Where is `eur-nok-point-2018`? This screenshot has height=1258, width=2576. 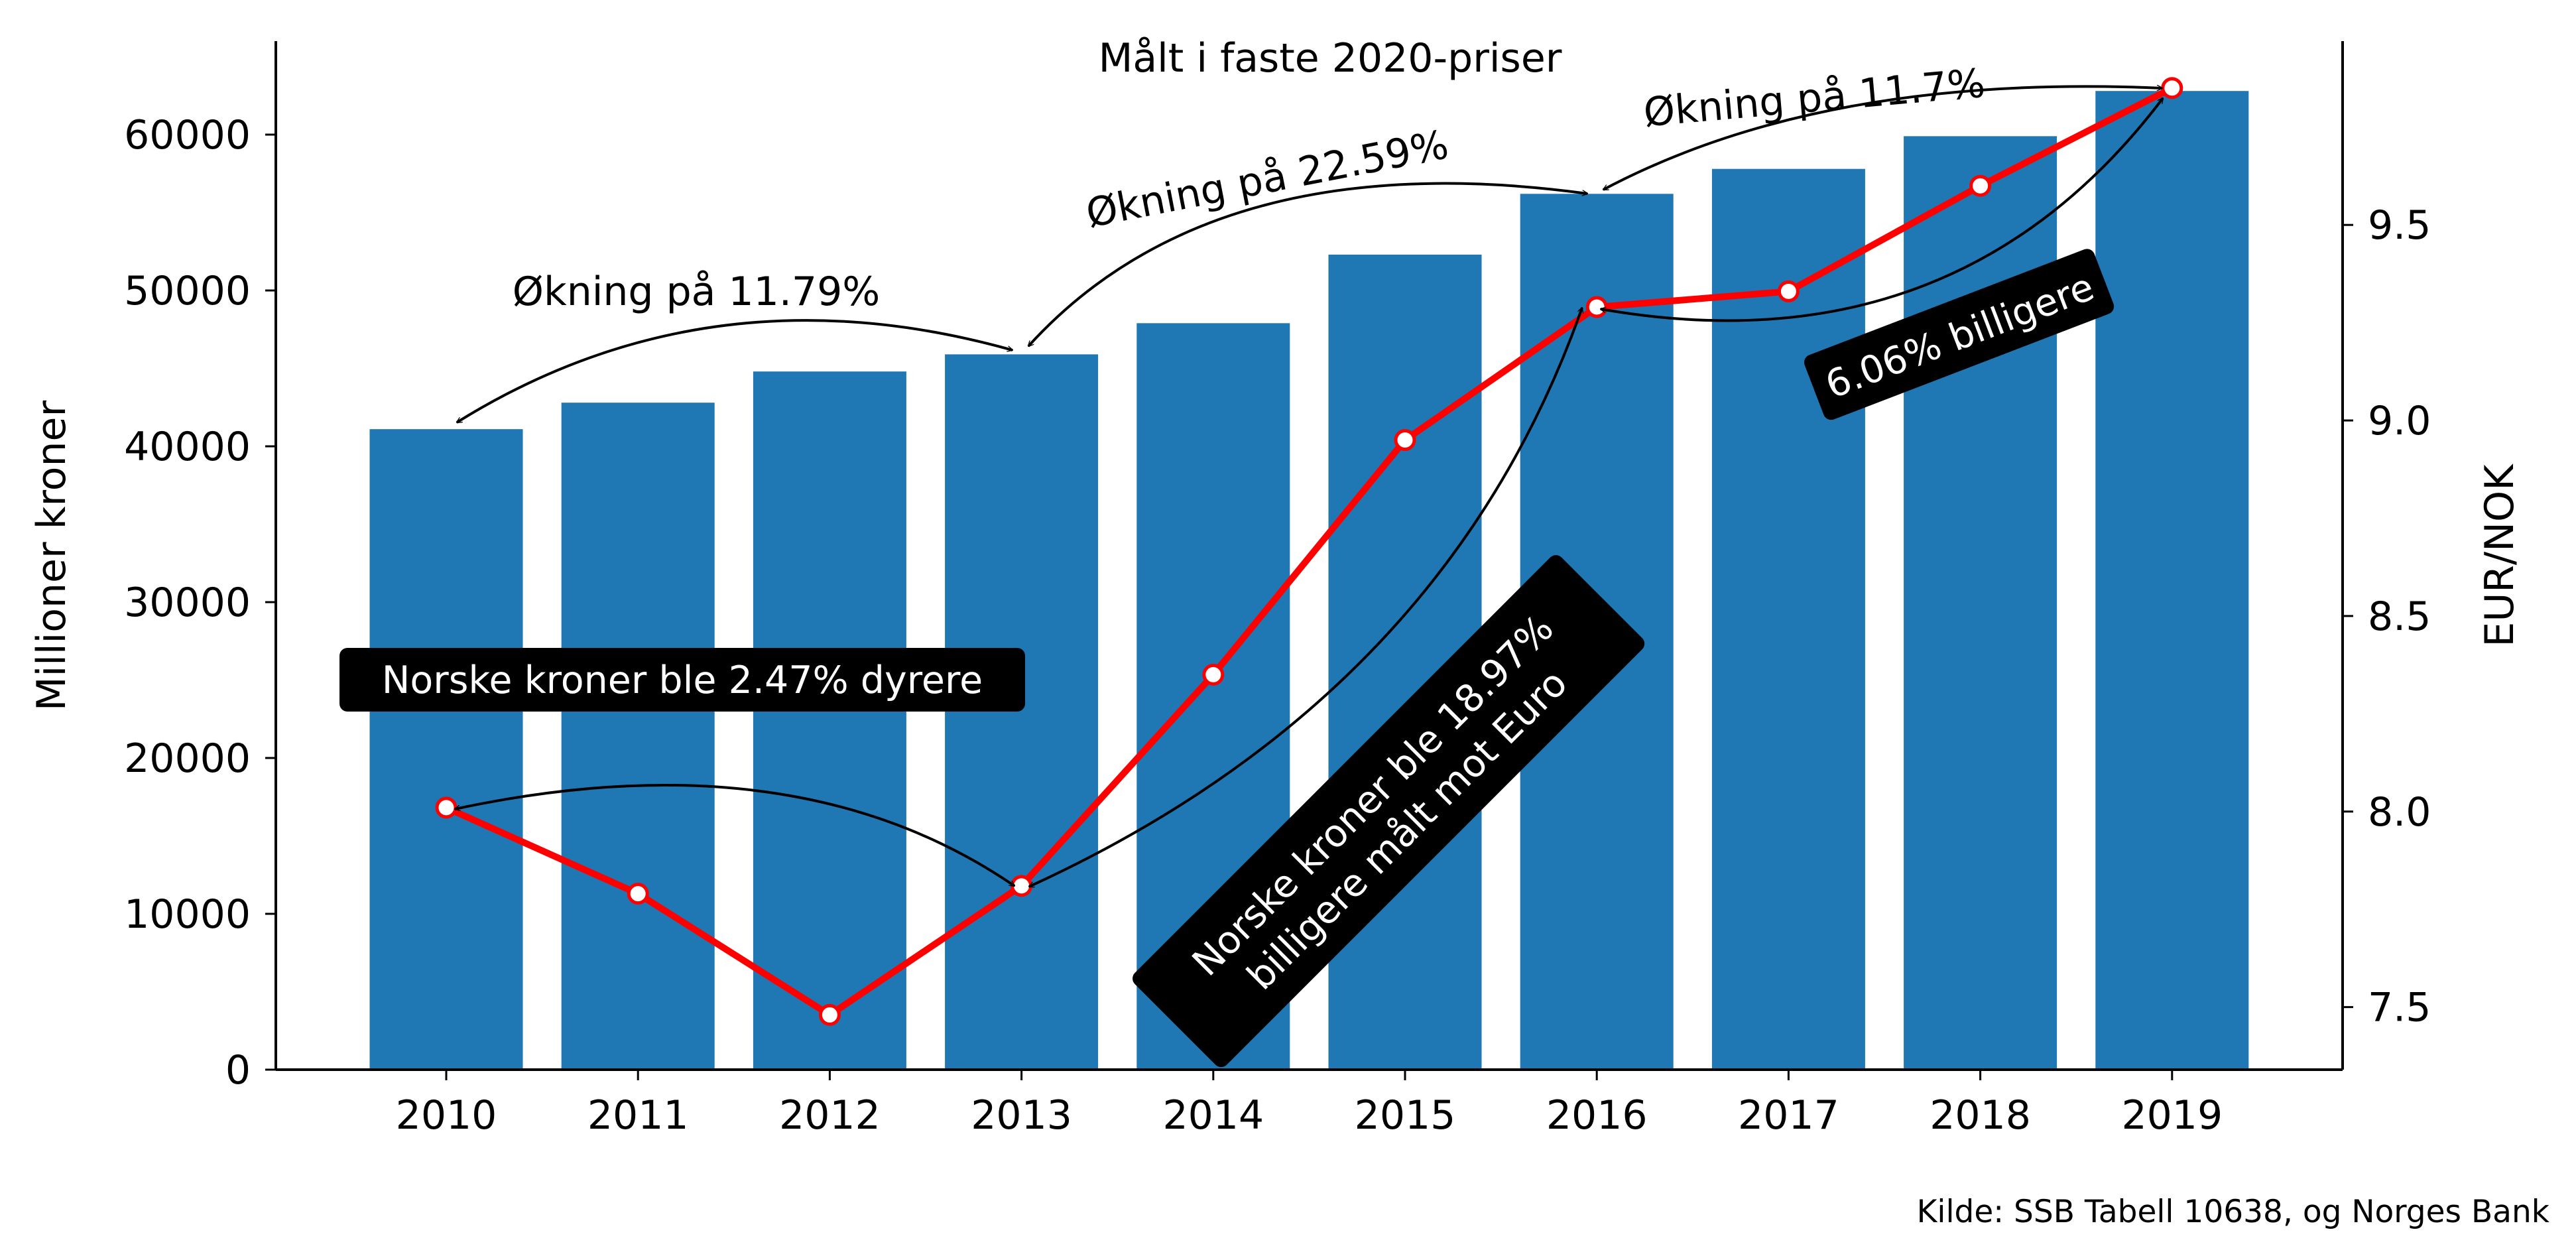
eur-nok-point-2018 is located at coordinates (1980, 185).